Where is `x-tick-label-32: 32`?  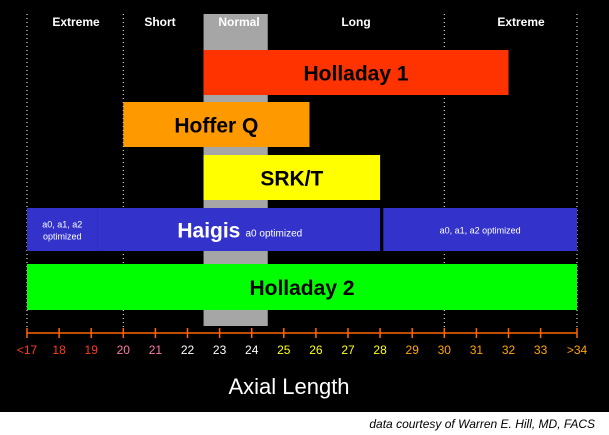
x-tick-label-32: 32 is located at coordinates (509, 350).